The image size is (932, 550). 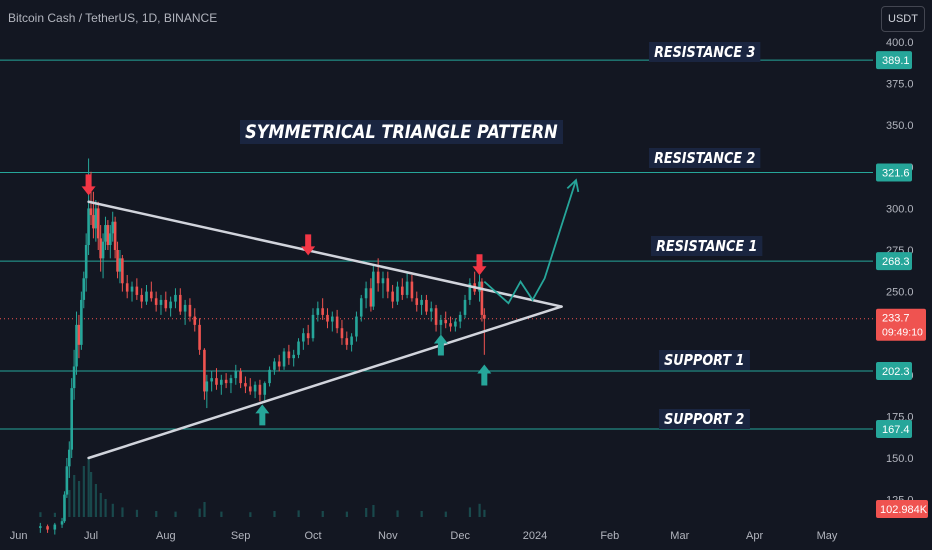 I want to click on x-tick-label: Feb, so click(x=609, y=536).